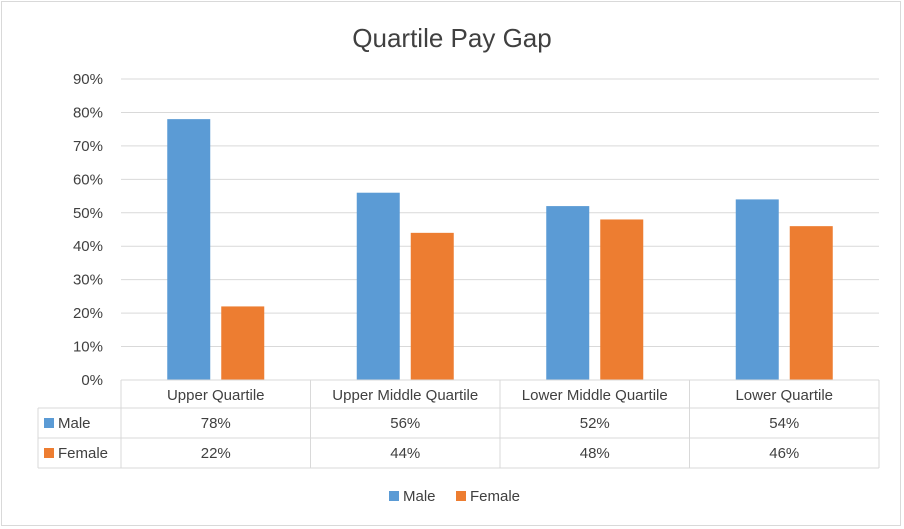 This screenshot has width=904, height=529. I want to click on table-cell: 46%, so click(784, 453).